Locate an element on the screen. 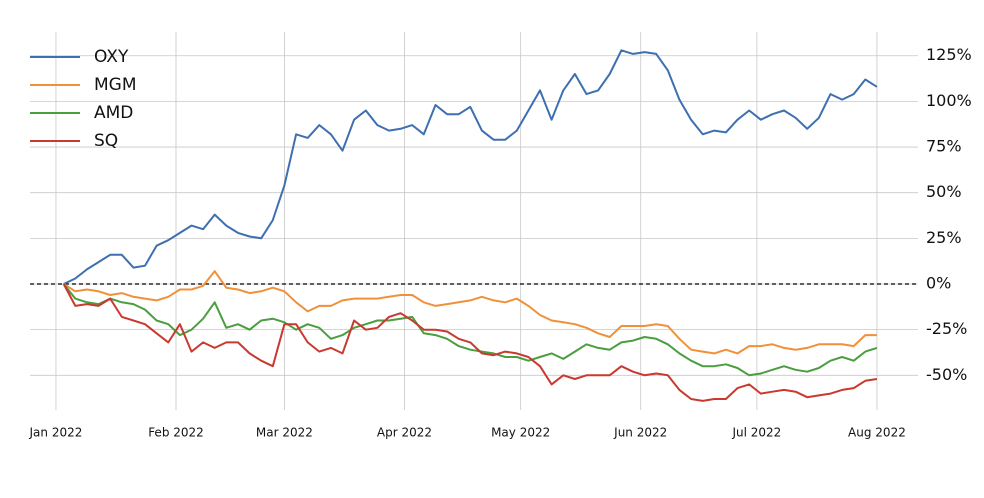 The width and height of the screenshot is (984, 498). x-tick-label: Aug 2022 is located at coordinates (877, 433).